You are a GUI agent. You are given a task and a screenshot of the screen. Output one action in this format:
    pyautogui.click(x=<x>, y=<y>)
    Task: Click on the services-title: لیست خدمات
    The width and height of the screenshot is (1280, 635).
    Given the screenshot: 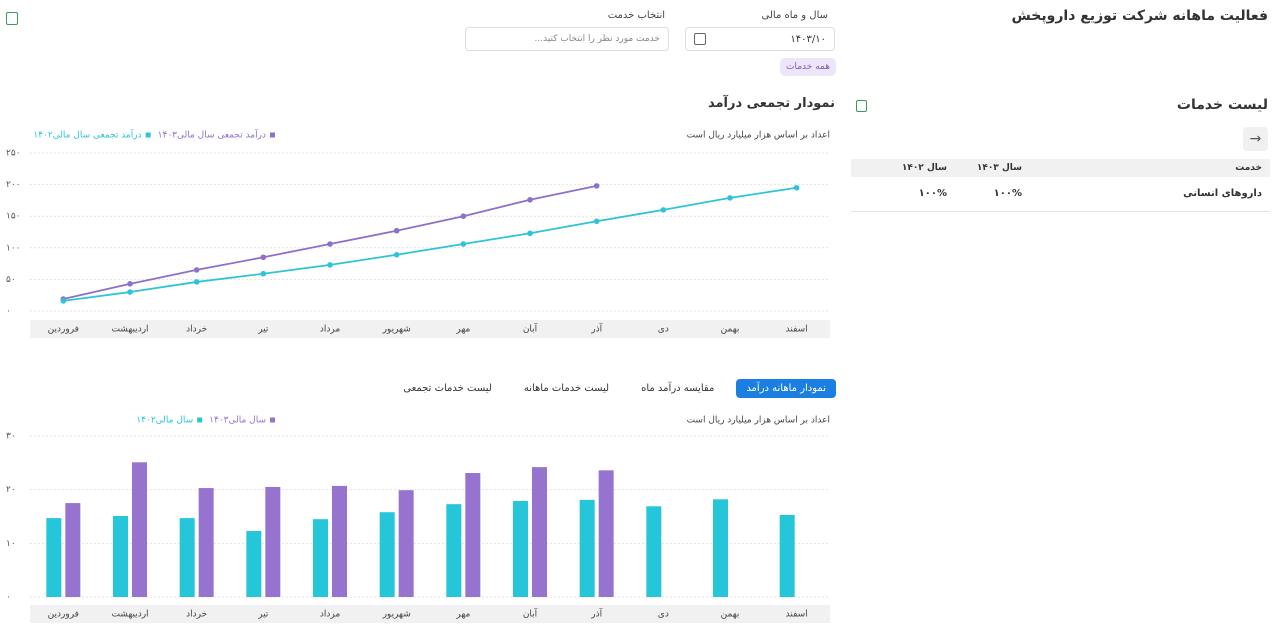 What is the action you would take?
    pyautogui.click(x=1222, y=105)
    